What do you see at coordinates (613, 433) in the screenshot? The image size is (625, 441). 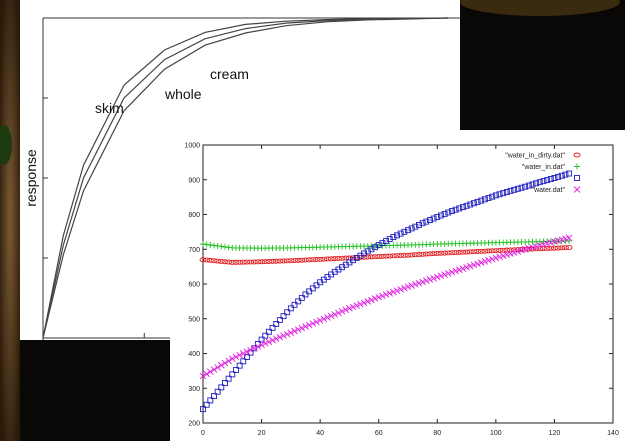 I see `chart2-x-tick-label: 140` at bounding box center [613, 433].